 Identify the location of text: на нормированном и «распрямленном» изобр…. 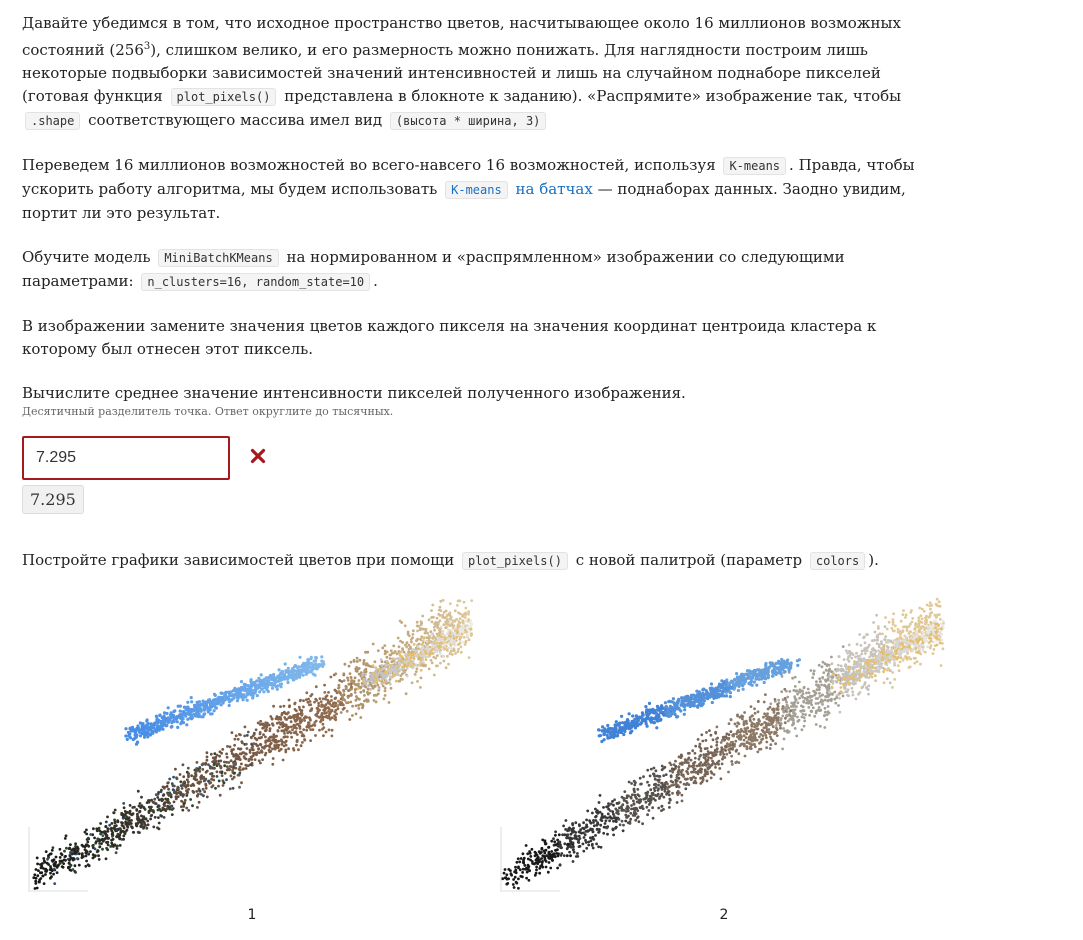
(433, 269).